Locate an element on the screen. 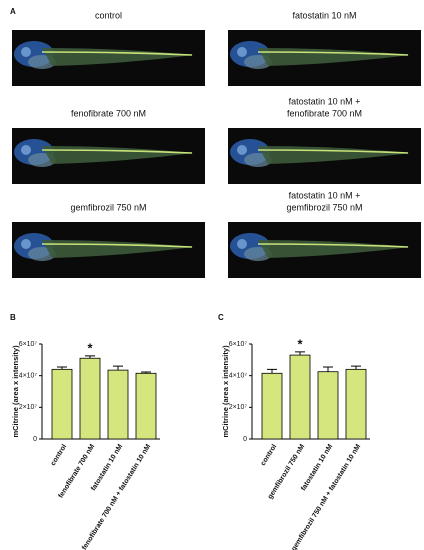  panel-label: A is located at coordinates (13, 11).